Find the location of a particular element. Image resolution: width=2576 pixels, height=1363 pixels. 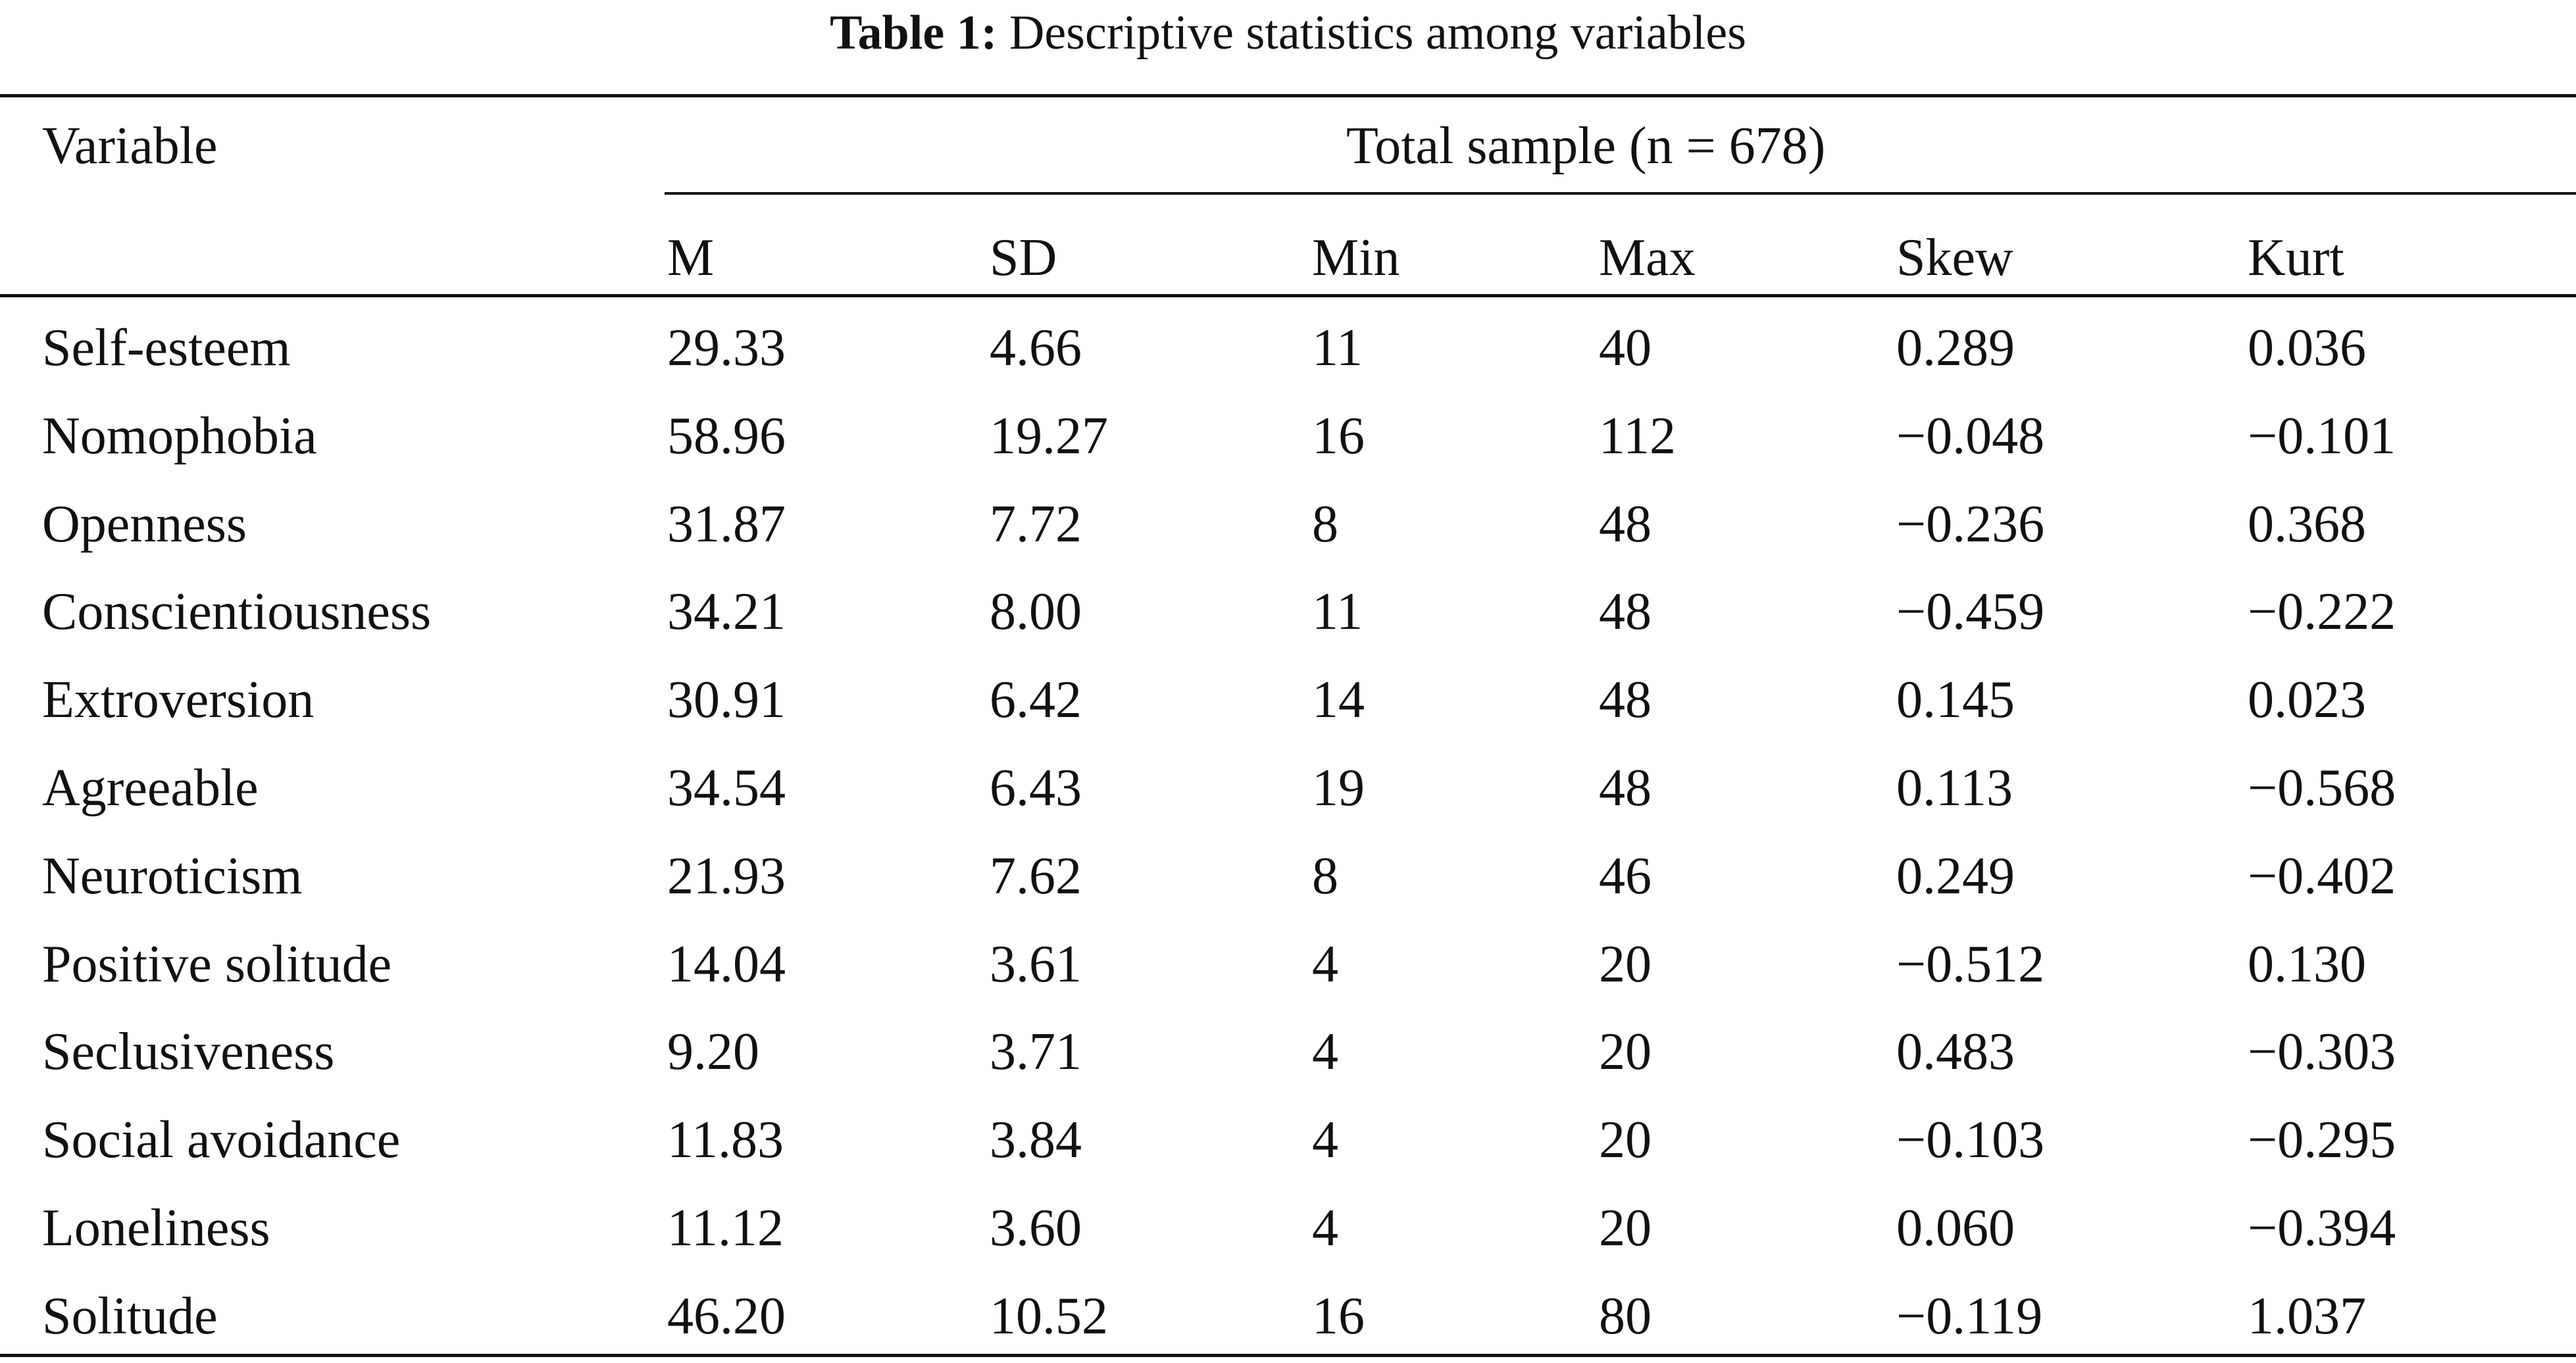

sd-cell: 10.52 is located at coordinates (1049, 1316).